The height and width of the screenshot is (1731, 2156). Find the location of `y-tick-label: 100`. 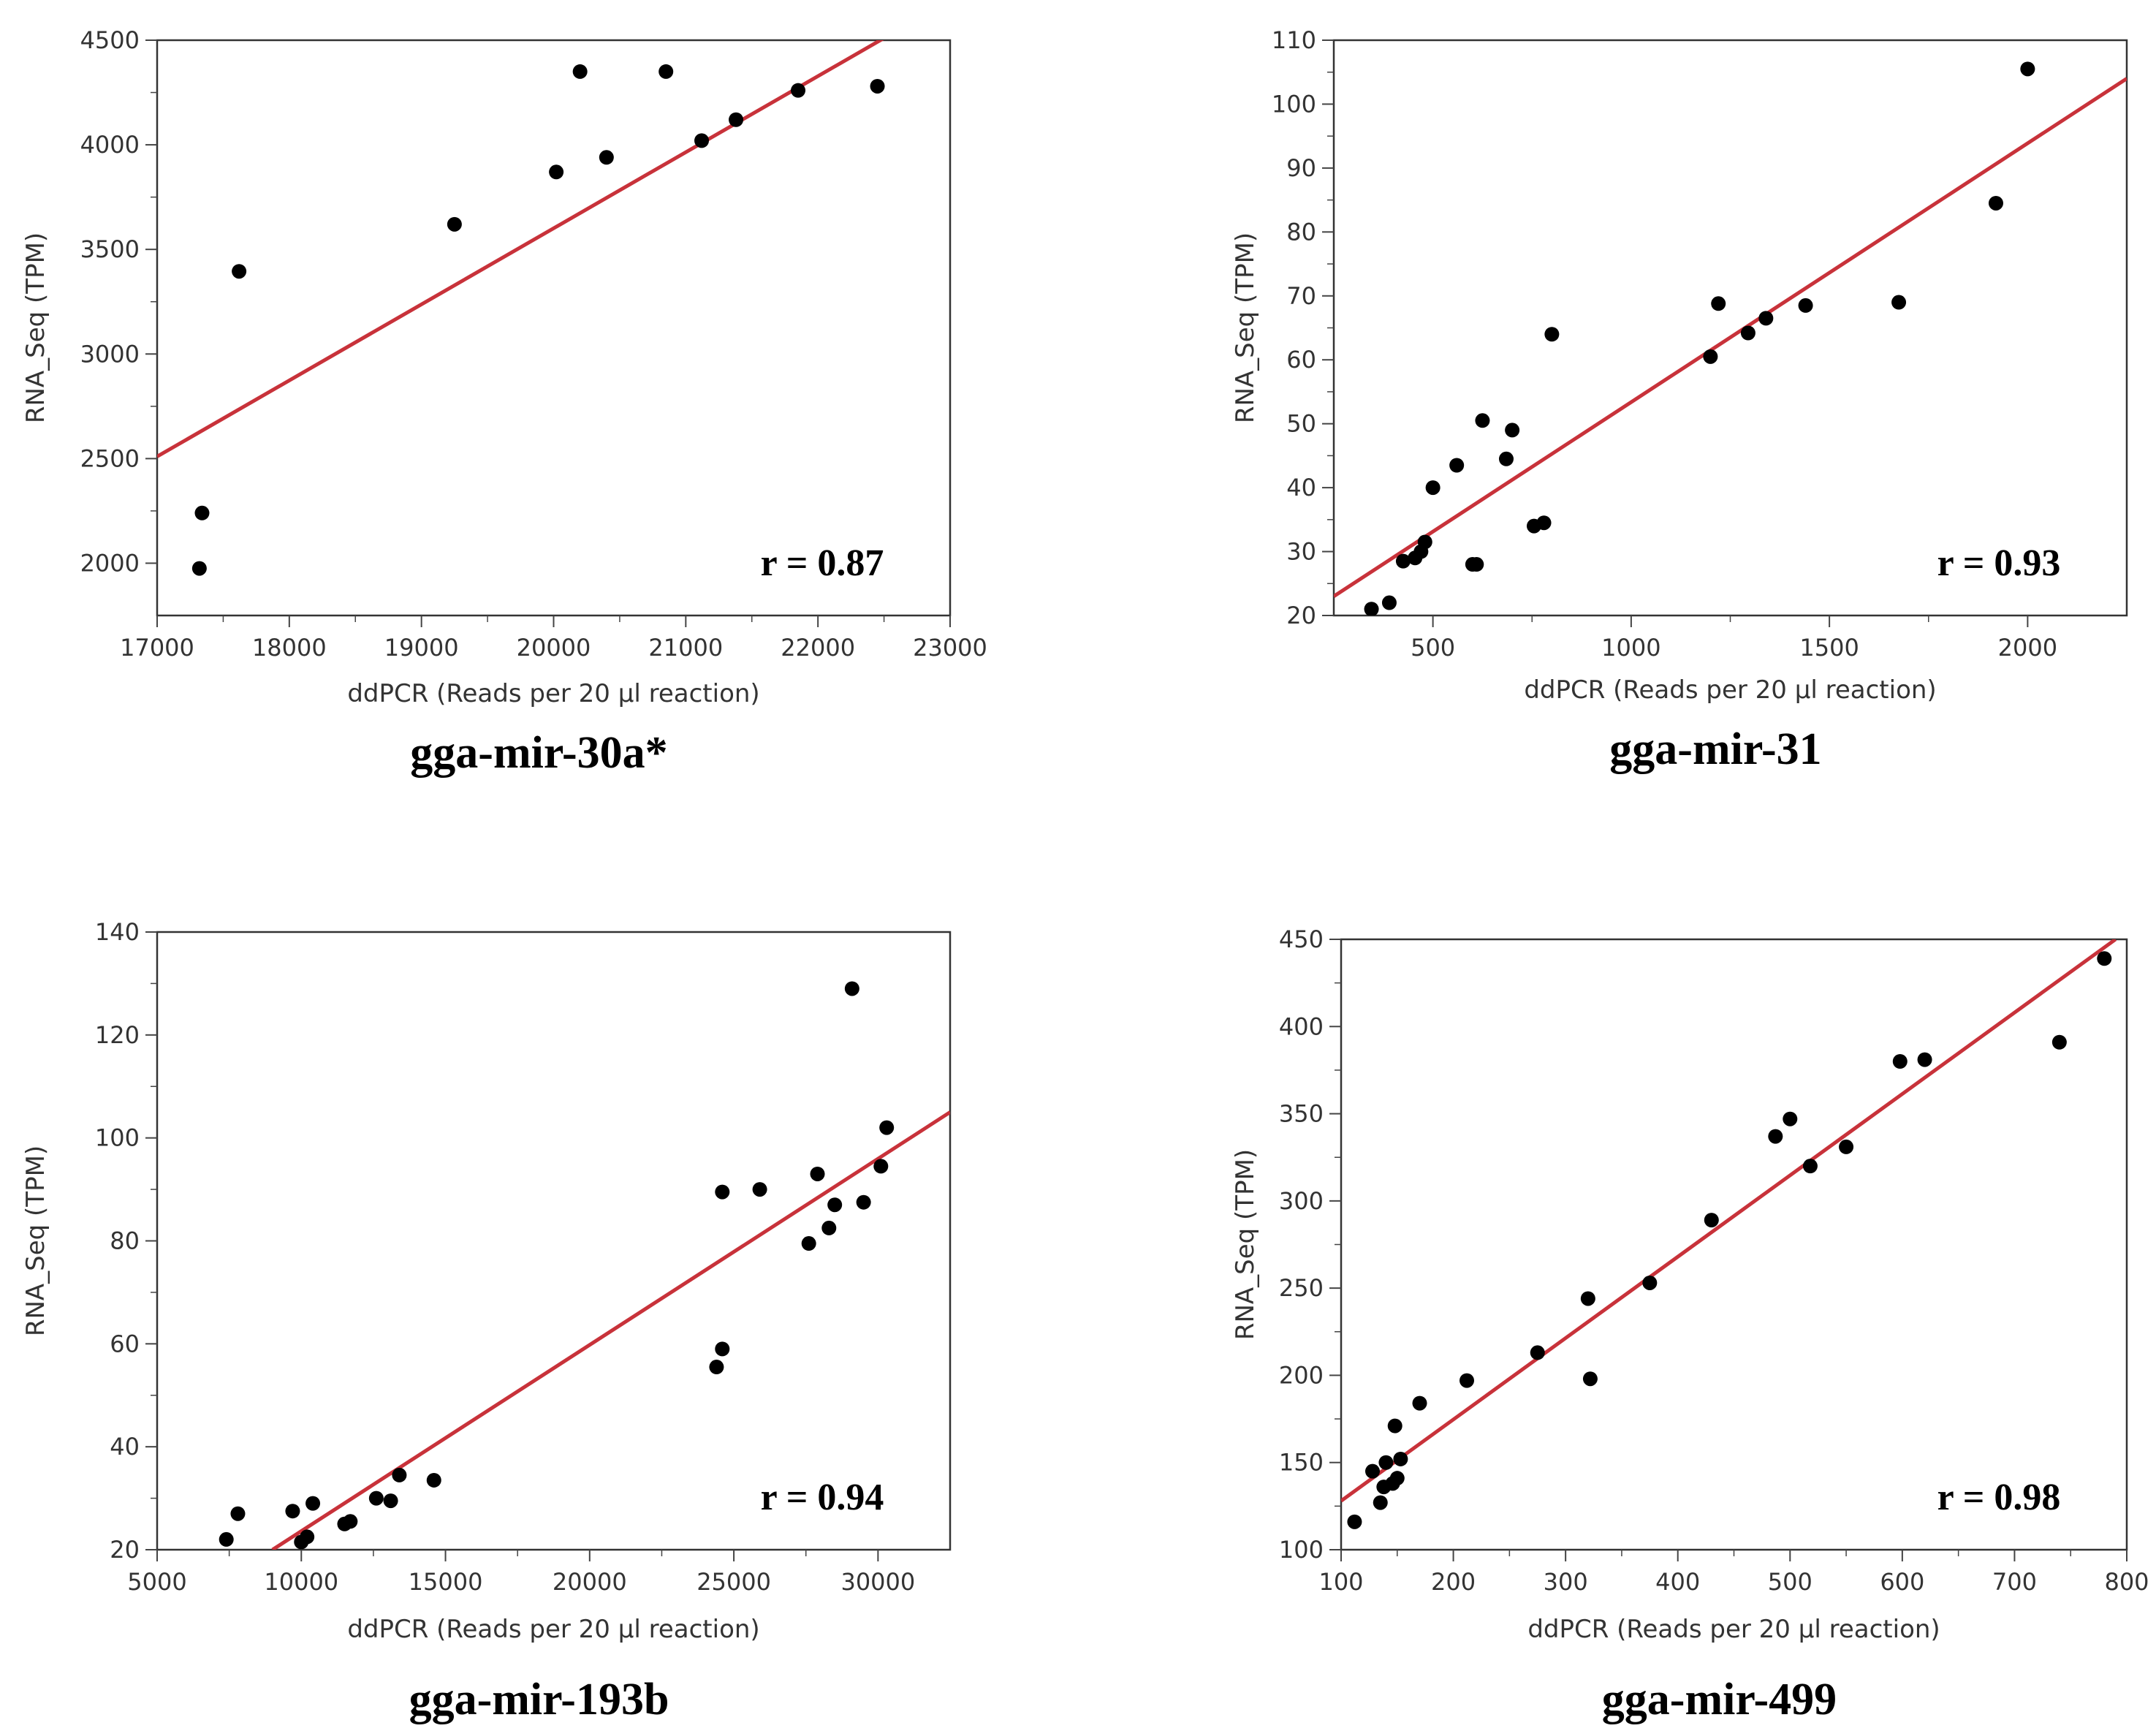

y-tick-label: 100 is located at coordinates (1301, 1550).